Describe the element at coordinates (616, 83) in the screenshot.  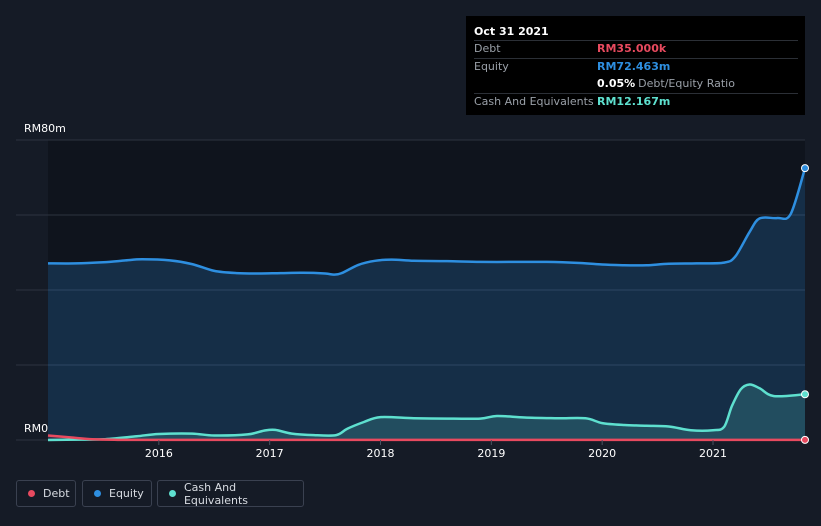
I see `tooltip-ratio-value: 0.05%` at that location.